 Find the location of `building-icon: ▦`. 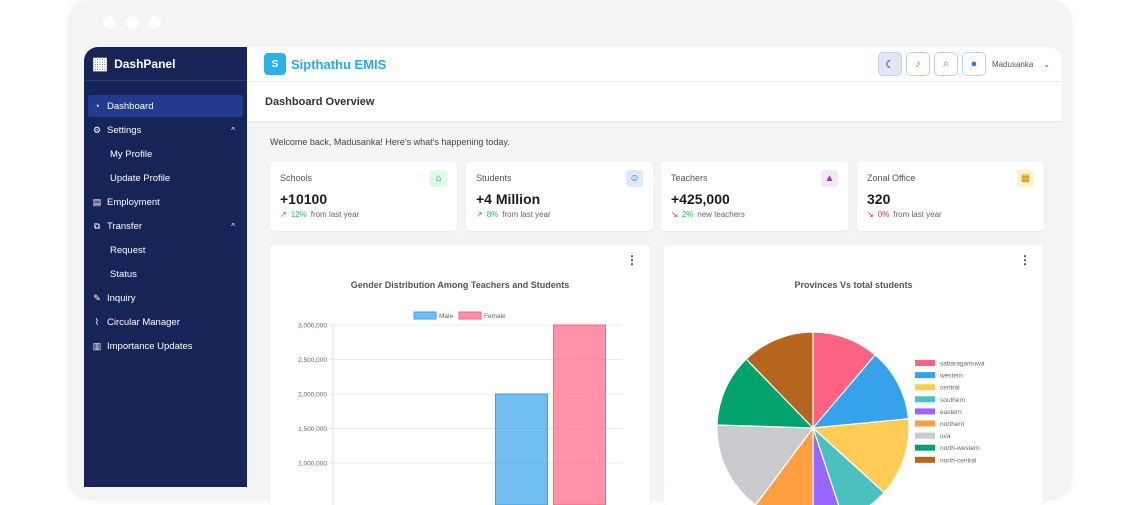

building-icon: ▦ is located at coordinates (1025, 178).